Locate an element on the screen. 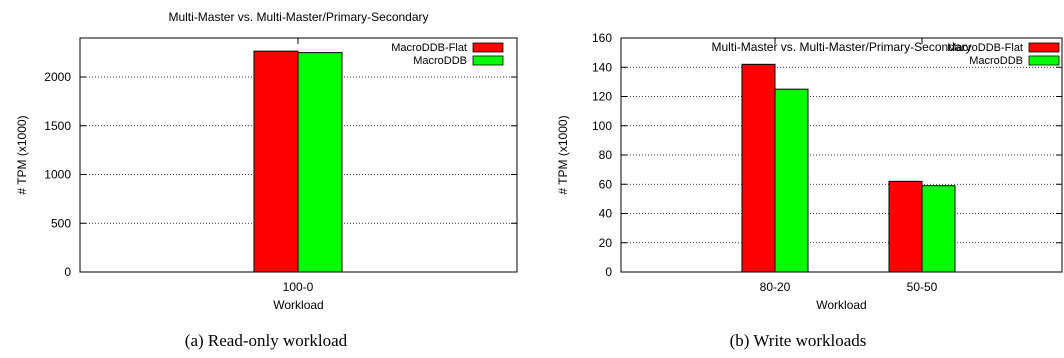 The height and width of the screenshot is (358, 1064). caption-write: (b) Write workloads is located at coordinates (798, 340).